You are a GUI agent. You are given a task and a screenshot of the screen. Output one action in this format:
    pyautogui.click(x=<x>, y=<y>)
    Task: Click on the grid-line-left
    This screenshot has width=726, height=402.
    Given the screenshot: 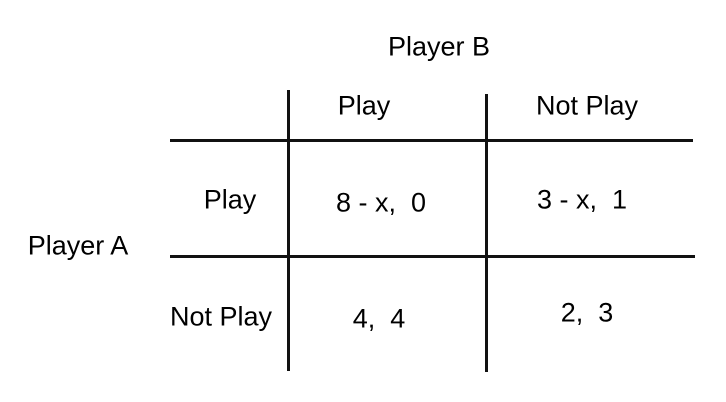 What is the action you would take?
    pyautogui.click(x=288, y=230)
    